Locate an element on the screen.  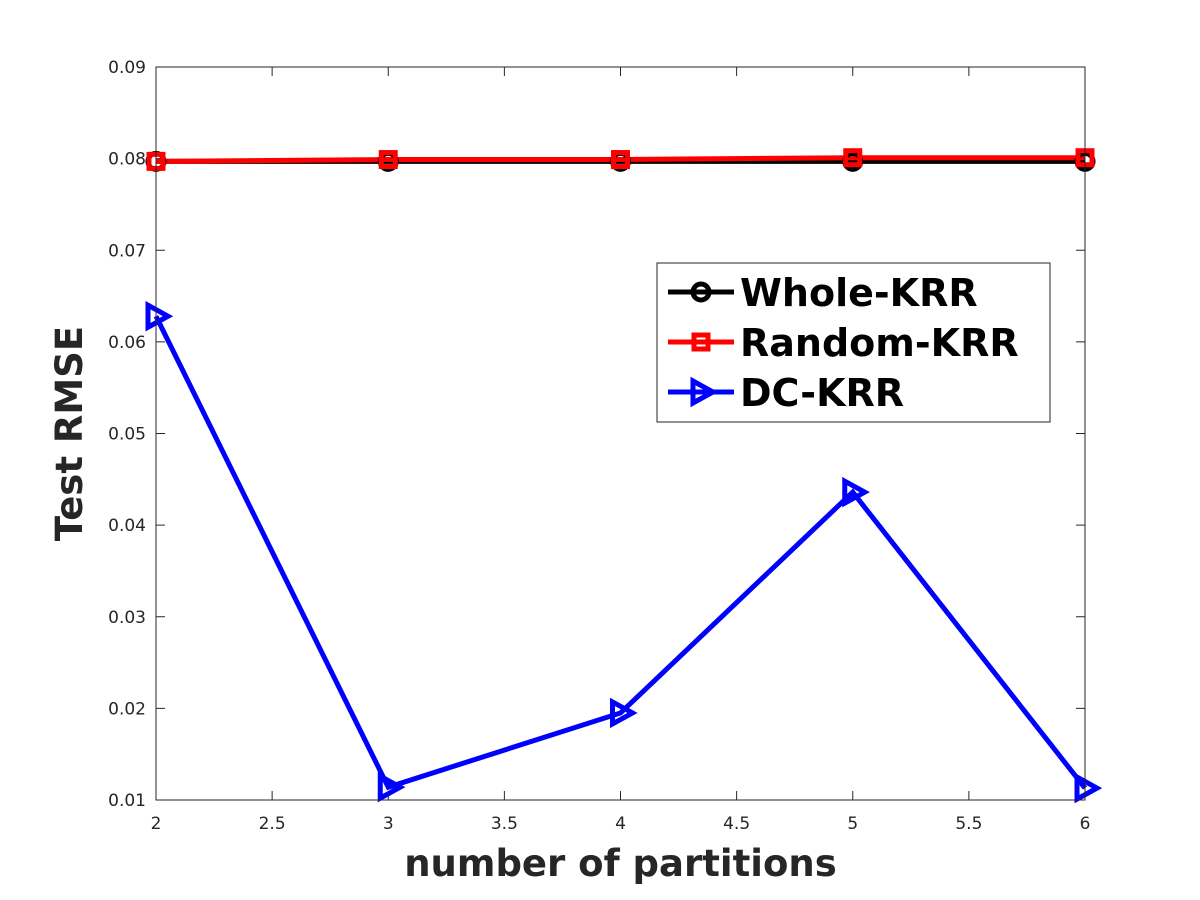
y-tick-label: 0.09 is located at coordinates (127, 68).